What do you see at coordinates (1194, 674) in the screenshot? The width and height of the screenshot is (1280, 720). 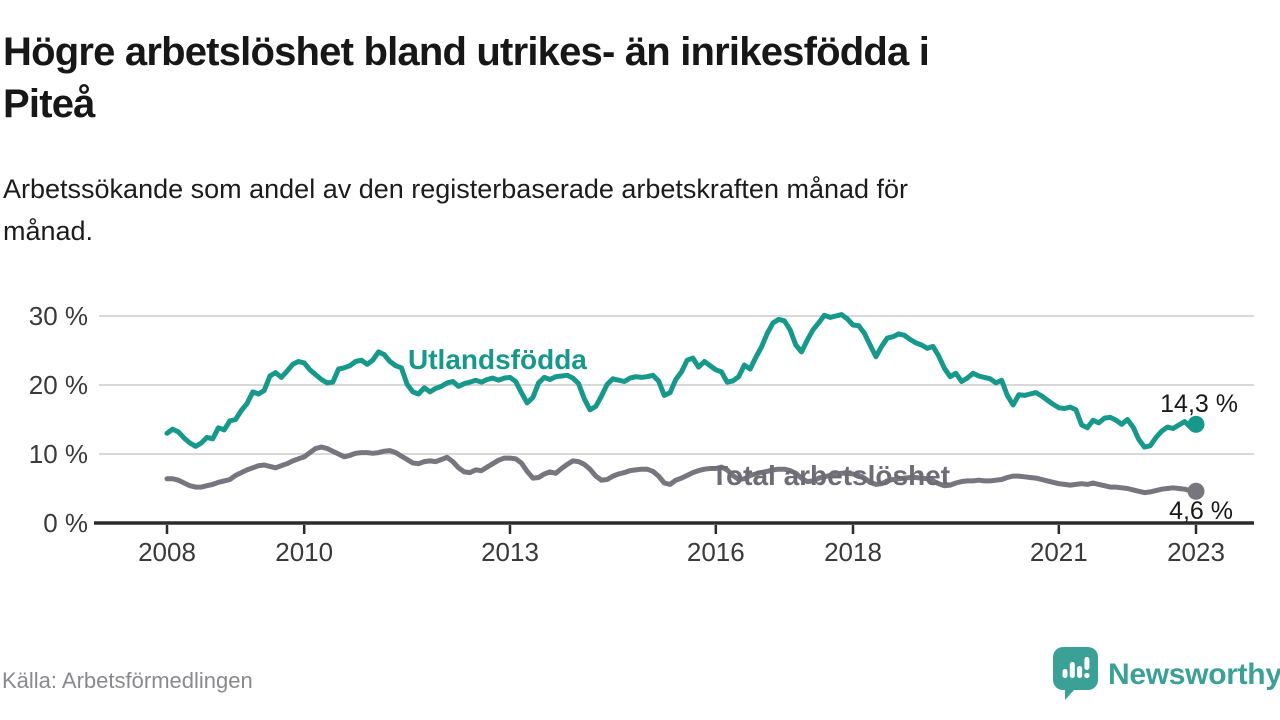 I see `newsworthy-logo-text: Newsworthy` at bounding box center [1194, 674].